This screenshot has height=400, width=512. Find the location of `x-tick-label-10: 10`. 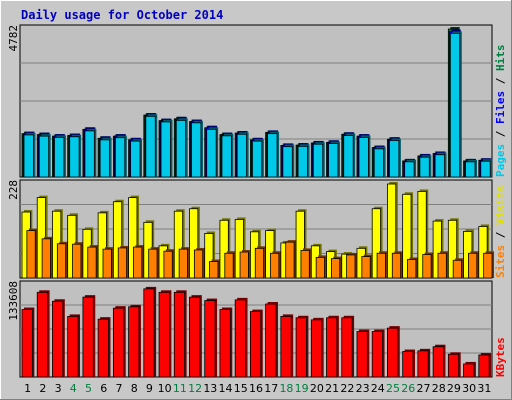

x-tick-label-10: 10 is located at coordinates (165, 388).